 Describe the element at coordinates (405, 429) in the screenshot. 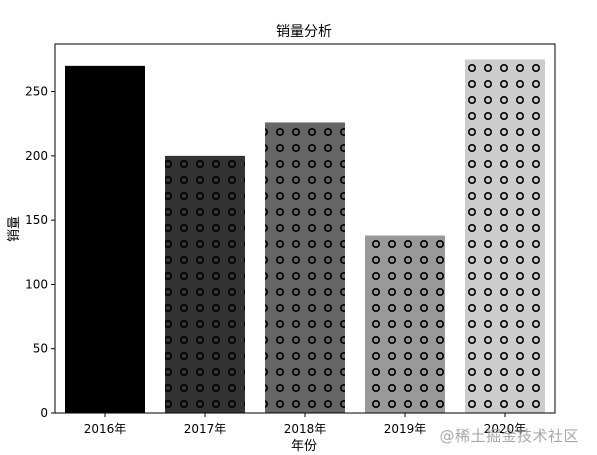

I see `x-tick-label-3: 2019年` at that location.